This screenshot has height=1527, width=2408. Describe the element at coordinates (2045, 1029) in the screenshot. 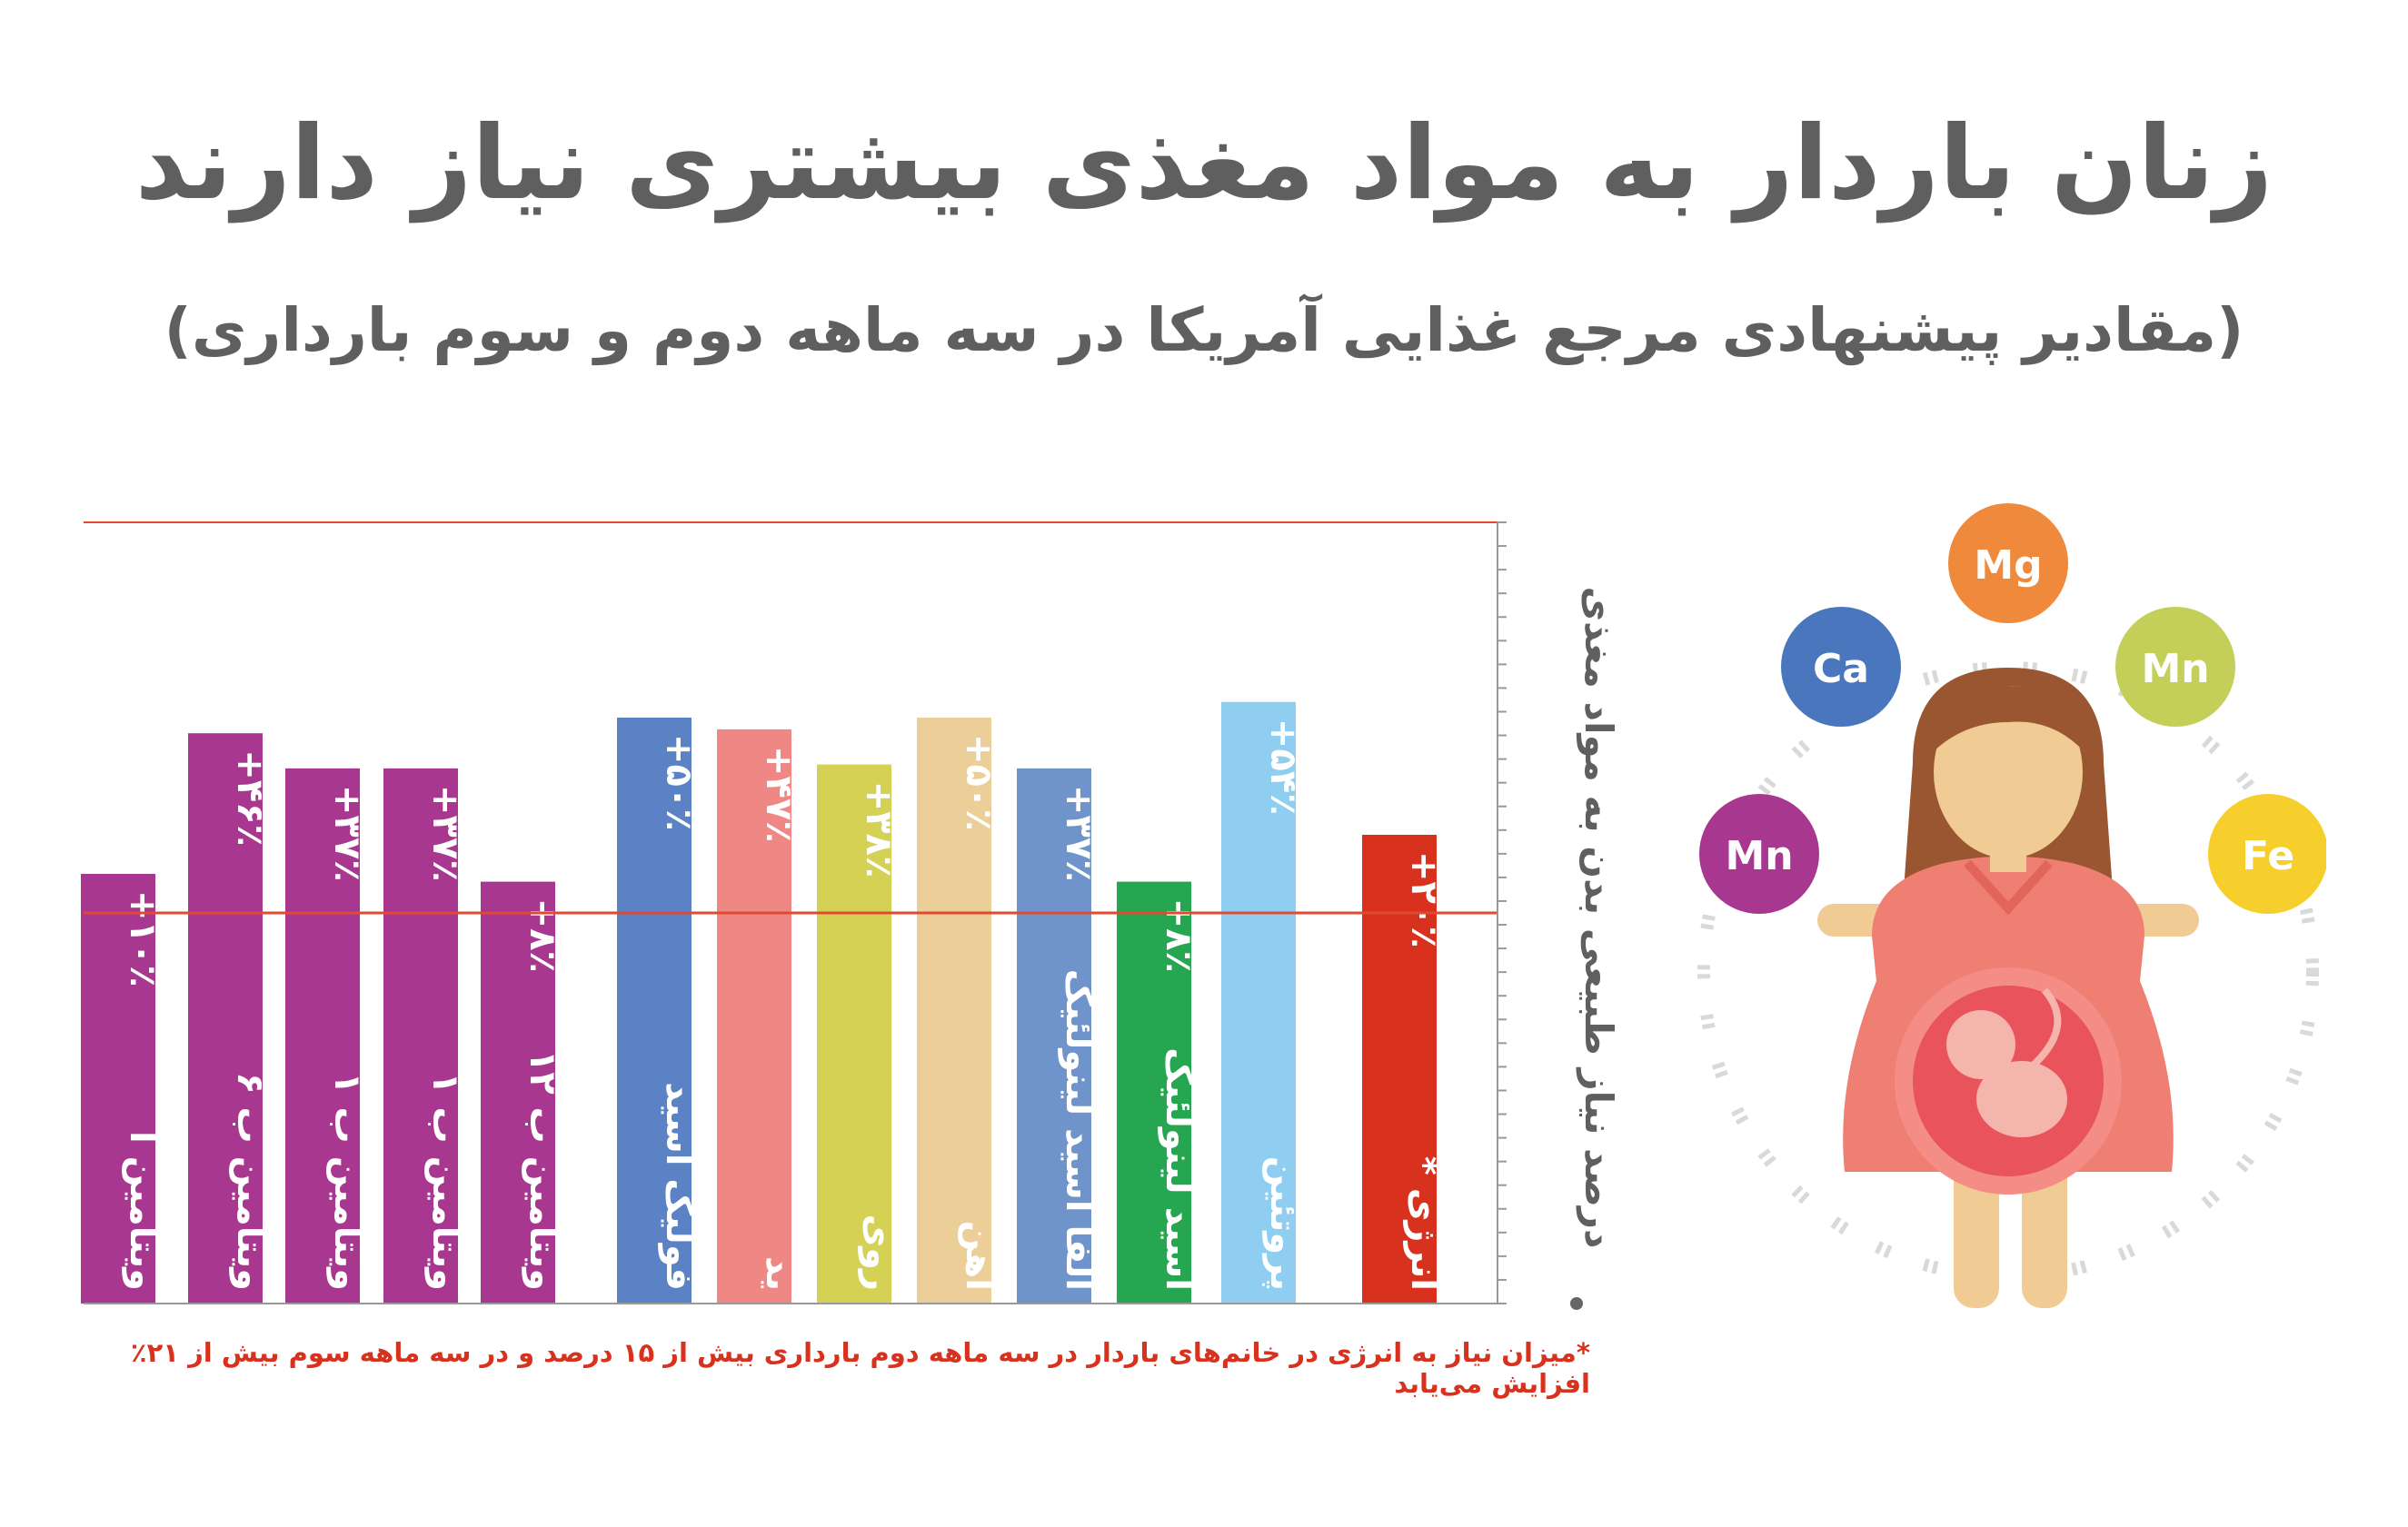

I see `umbilical-cord` at that location.